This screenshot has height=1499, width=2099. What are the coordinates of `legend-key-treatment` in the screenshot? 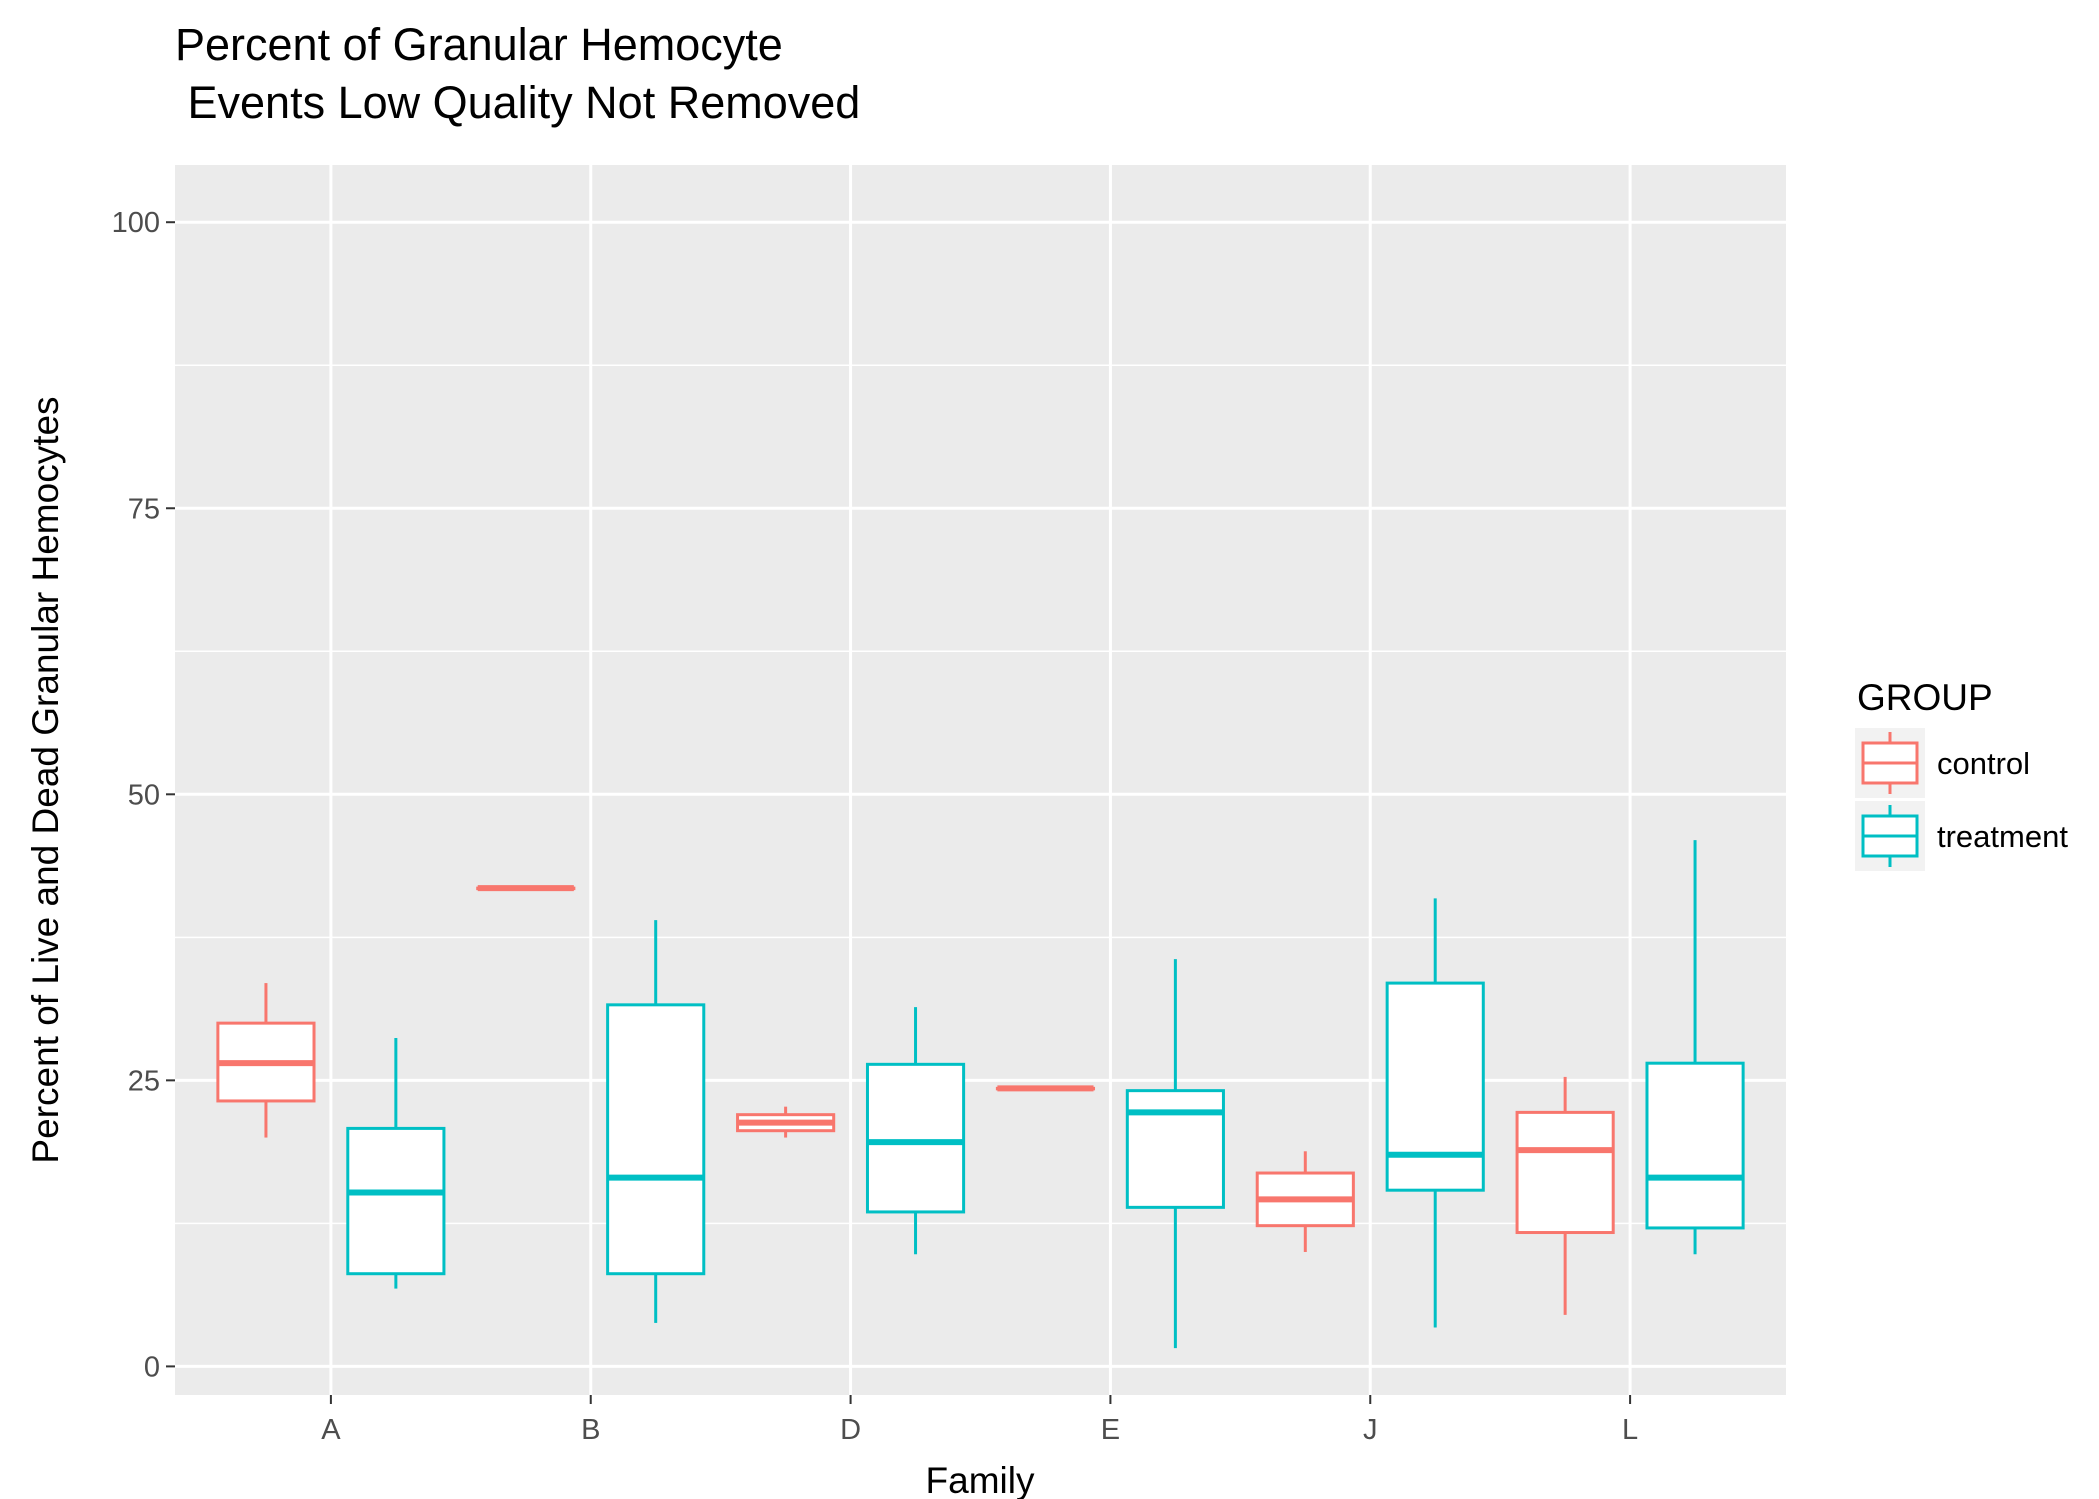 It's located at (1890, 836).